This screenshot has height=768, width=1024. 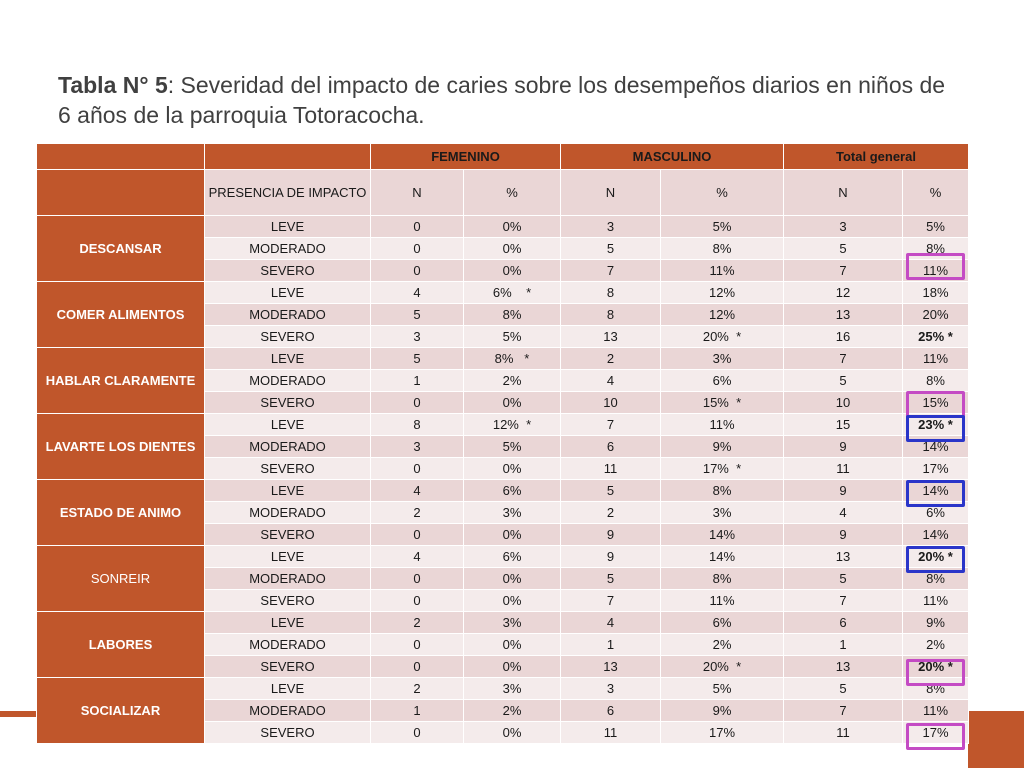 What do you see at coordinates (120, 314) in the screenshot?
I see `category-cell: COMER ALIMENTOS` at bounding box center [120, 314].